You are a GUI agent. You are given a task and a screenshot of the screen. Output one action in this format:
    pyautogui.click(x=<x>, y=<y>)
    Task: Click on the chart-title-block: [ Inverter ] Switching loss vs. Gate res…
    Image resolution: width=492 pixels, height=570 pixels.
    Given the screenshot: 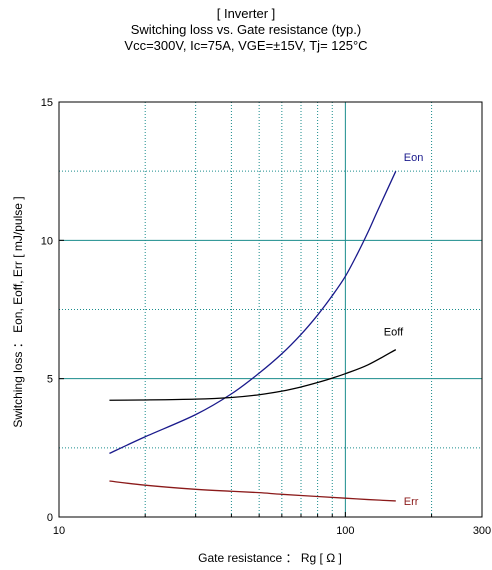 What is the action you would take?
    pyautogui.click(x=246, y=30)
    